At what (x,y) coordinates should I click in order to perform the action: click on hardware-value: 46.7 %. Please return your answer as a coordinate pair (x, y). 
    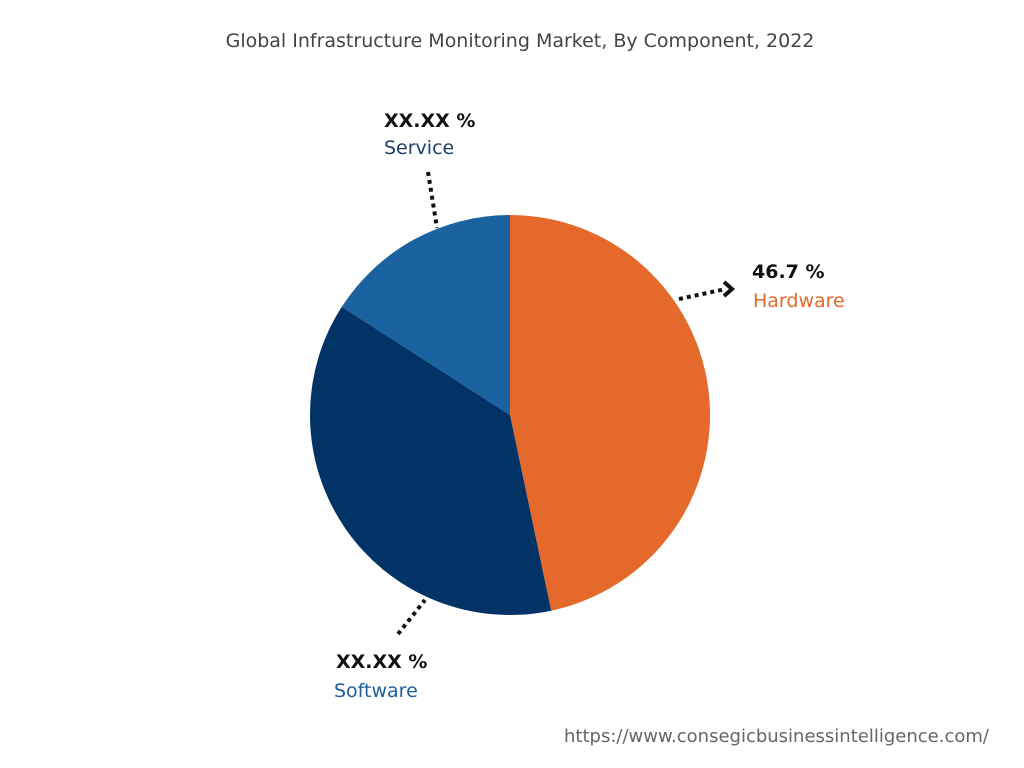
    Looking at the image, I should click on (788, 272).